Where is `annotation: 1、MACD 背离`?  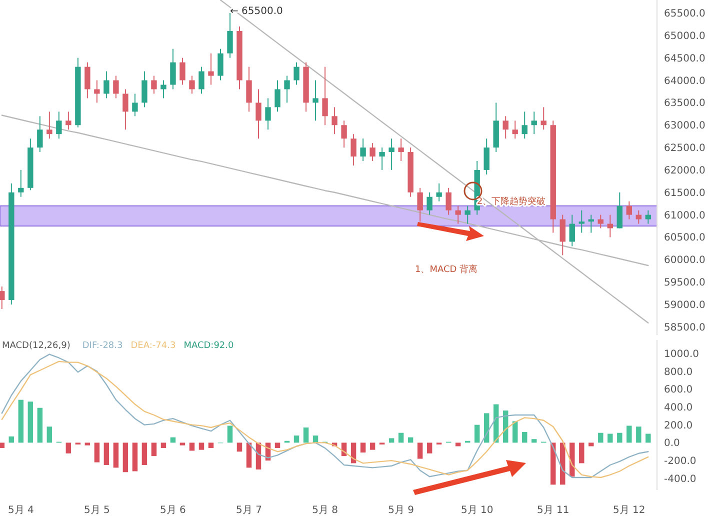 annotation: 1、MACD 背离 is located at coordinates (446, 269).